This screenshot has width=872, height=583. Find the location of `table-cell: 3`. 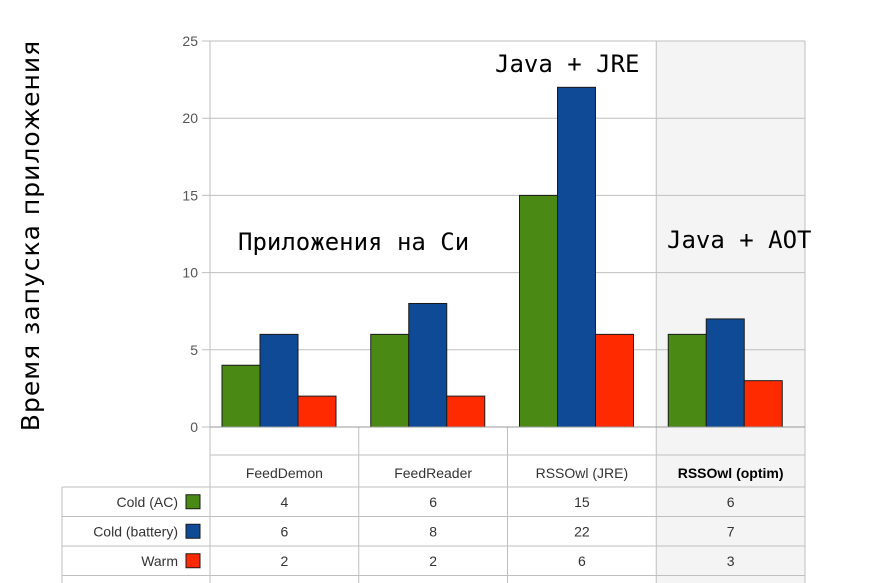

table-cell: 3 is located at coordinates (731, 561).